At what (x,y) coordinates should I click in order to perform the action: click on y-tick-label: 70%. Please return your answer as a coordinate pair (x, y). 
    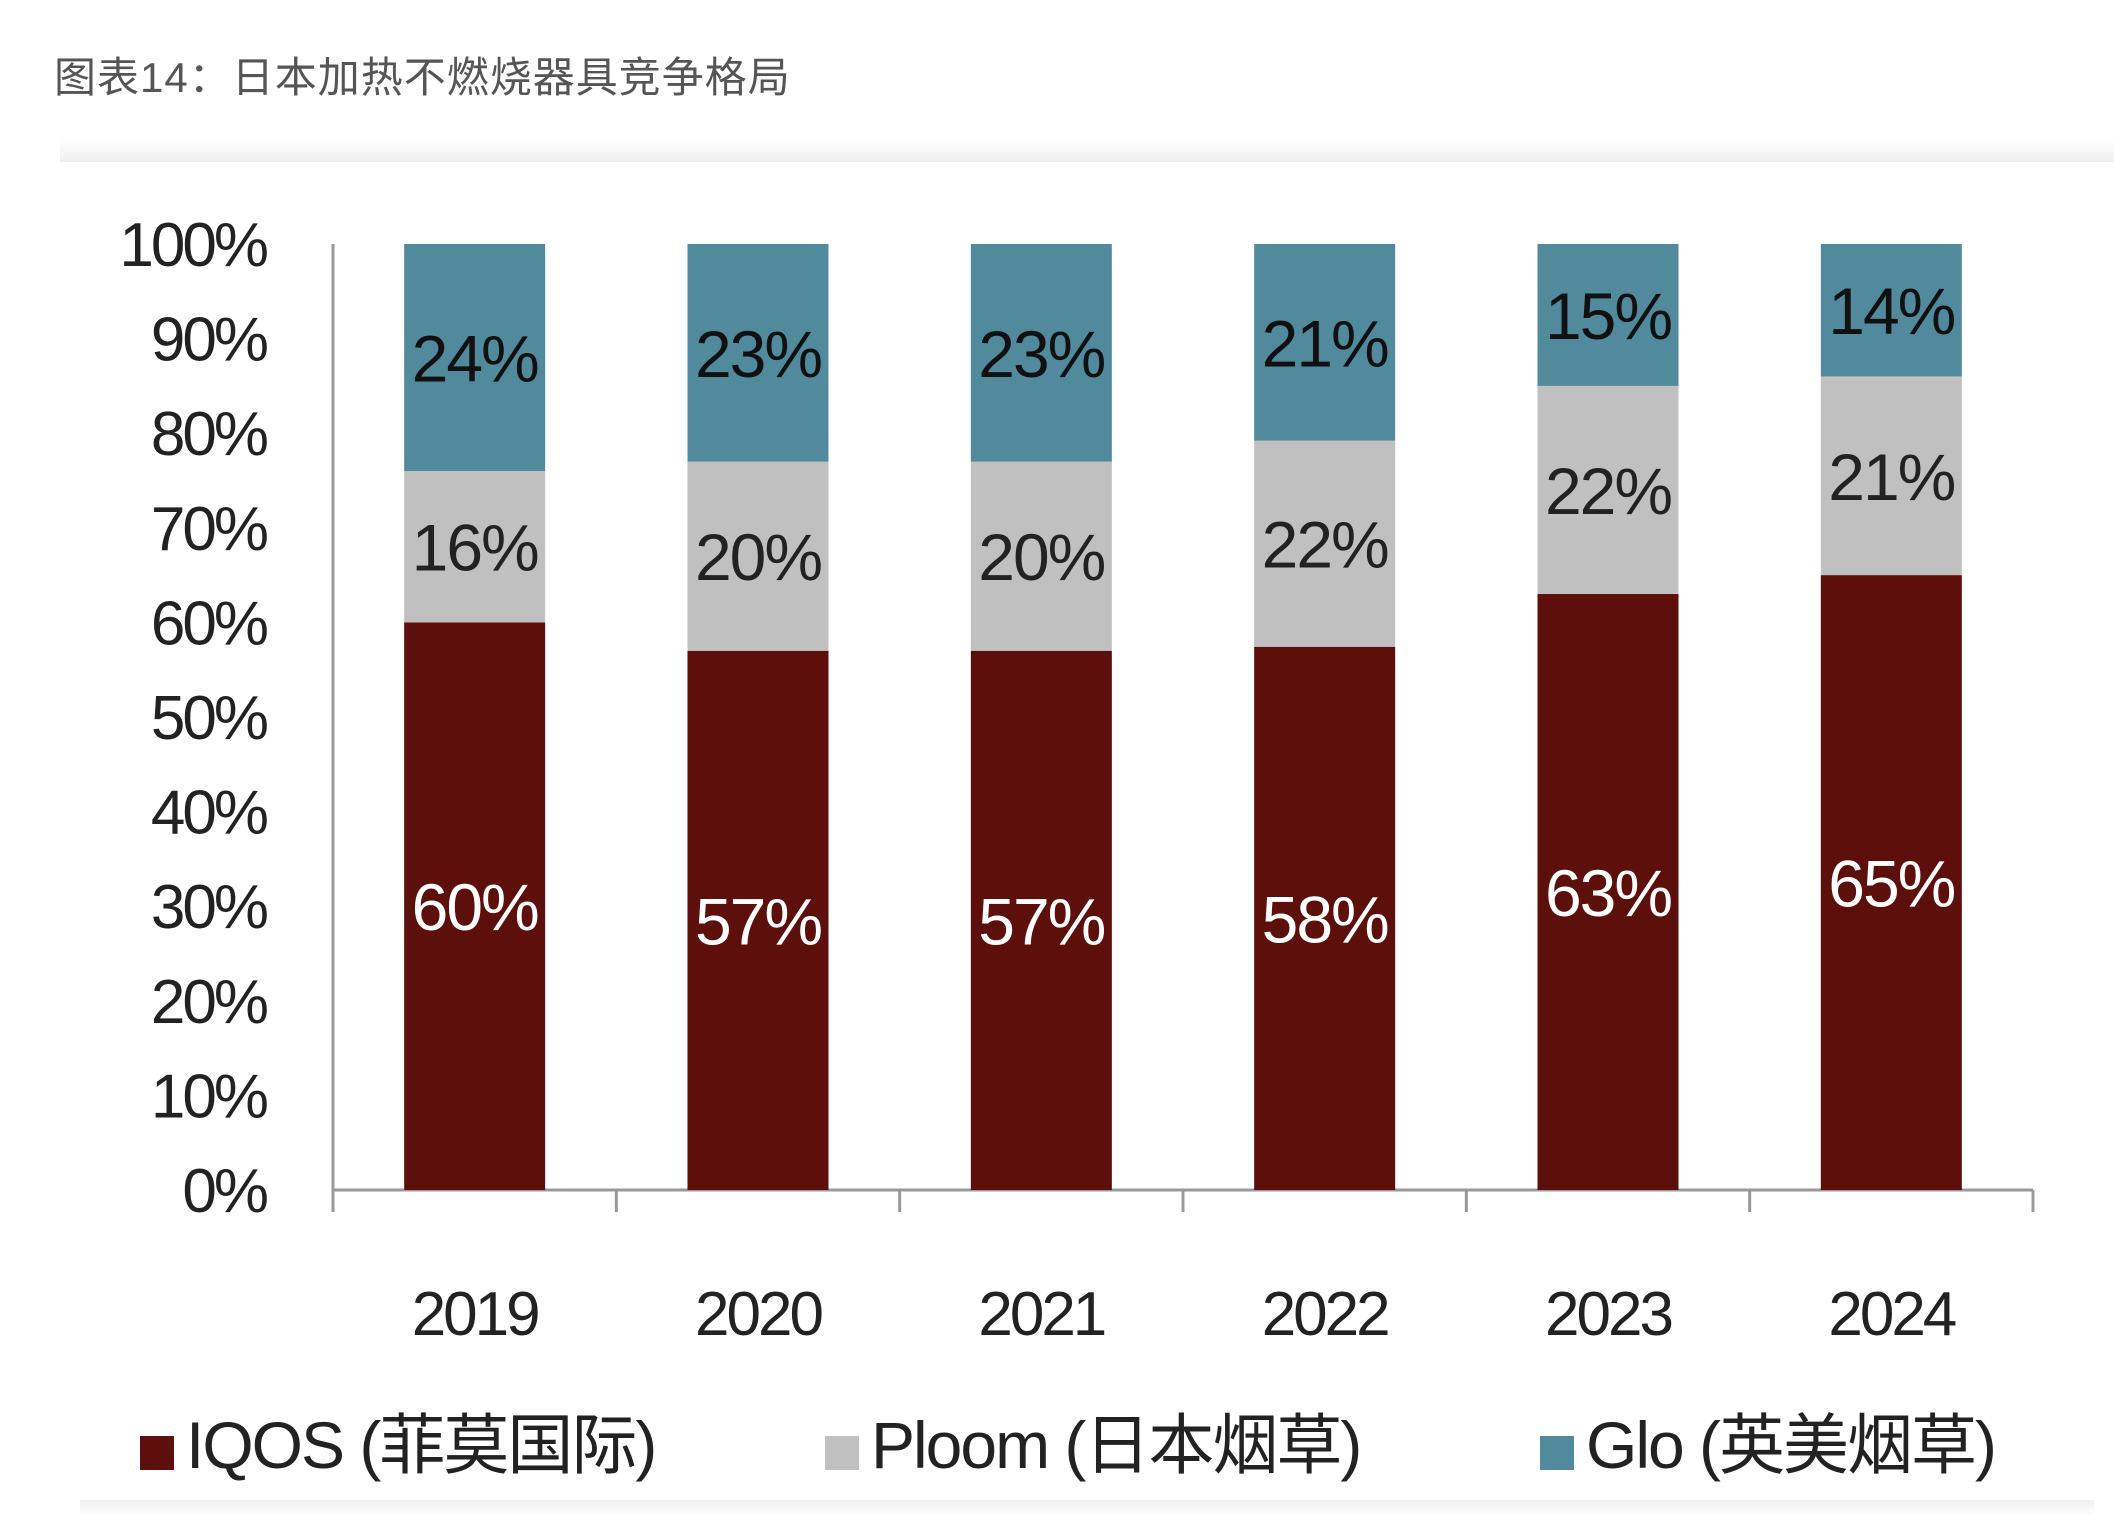
    Looking at the image, I should click on (209, 529).